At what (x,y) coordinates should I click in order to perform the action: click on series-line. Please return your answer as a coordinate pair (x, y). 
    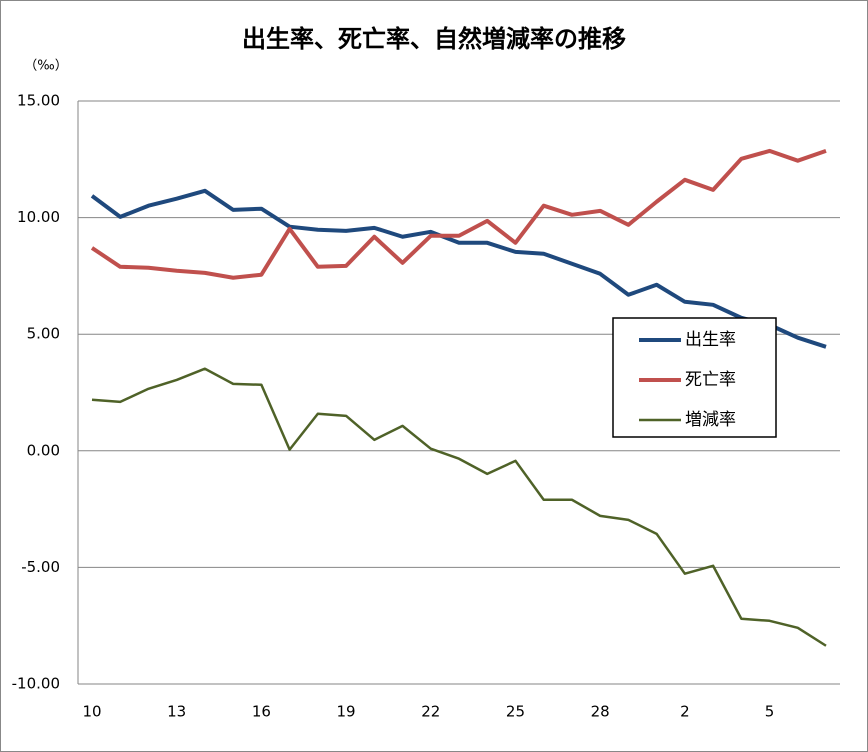
    Looking at the image, I should click on (458, 214).